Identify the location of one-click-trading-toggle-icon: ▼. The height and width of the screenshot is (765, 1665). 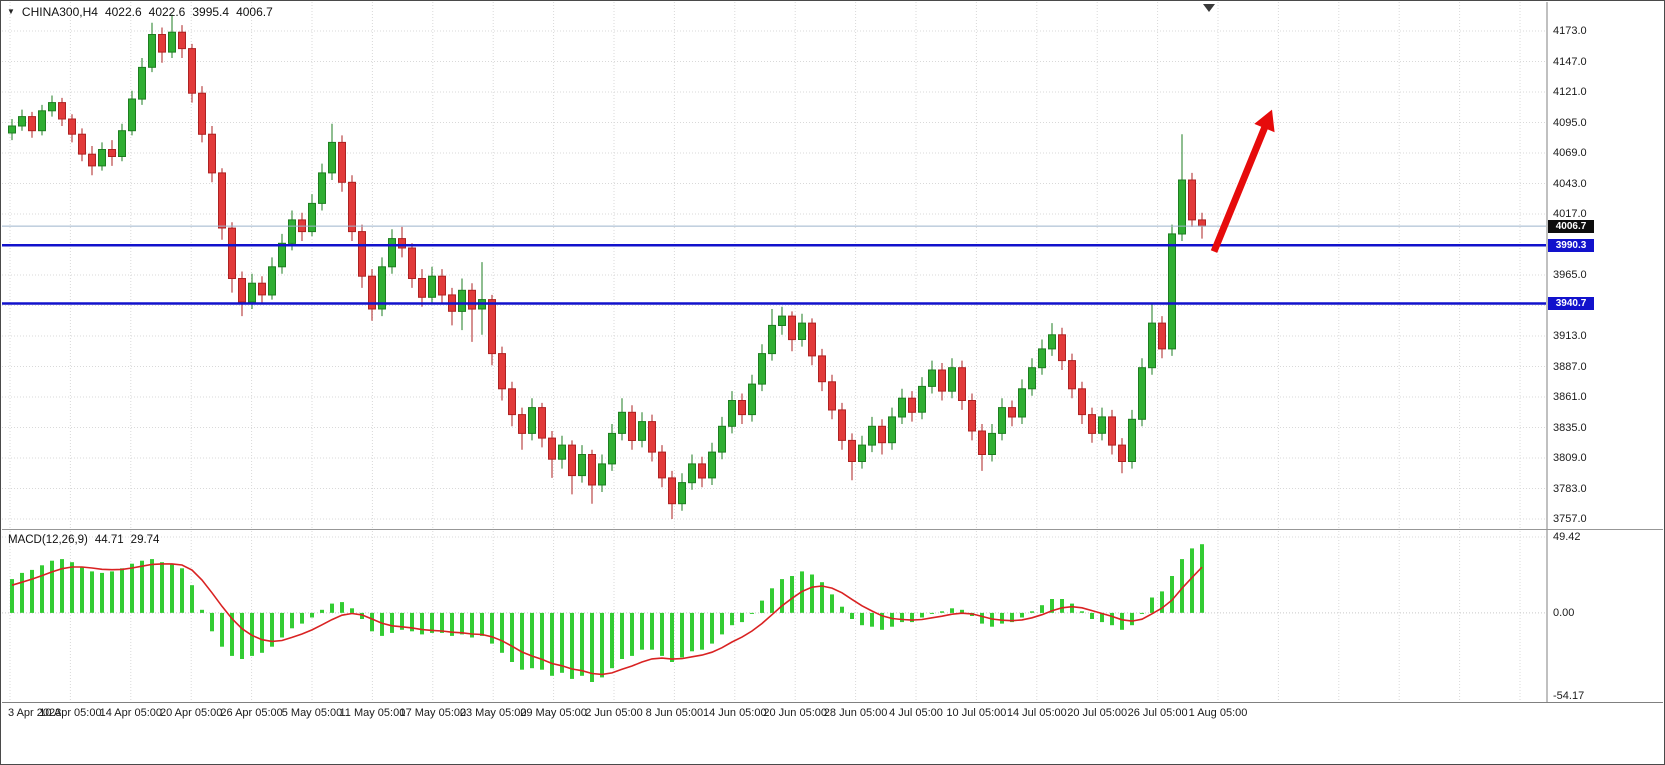
(11, 11).